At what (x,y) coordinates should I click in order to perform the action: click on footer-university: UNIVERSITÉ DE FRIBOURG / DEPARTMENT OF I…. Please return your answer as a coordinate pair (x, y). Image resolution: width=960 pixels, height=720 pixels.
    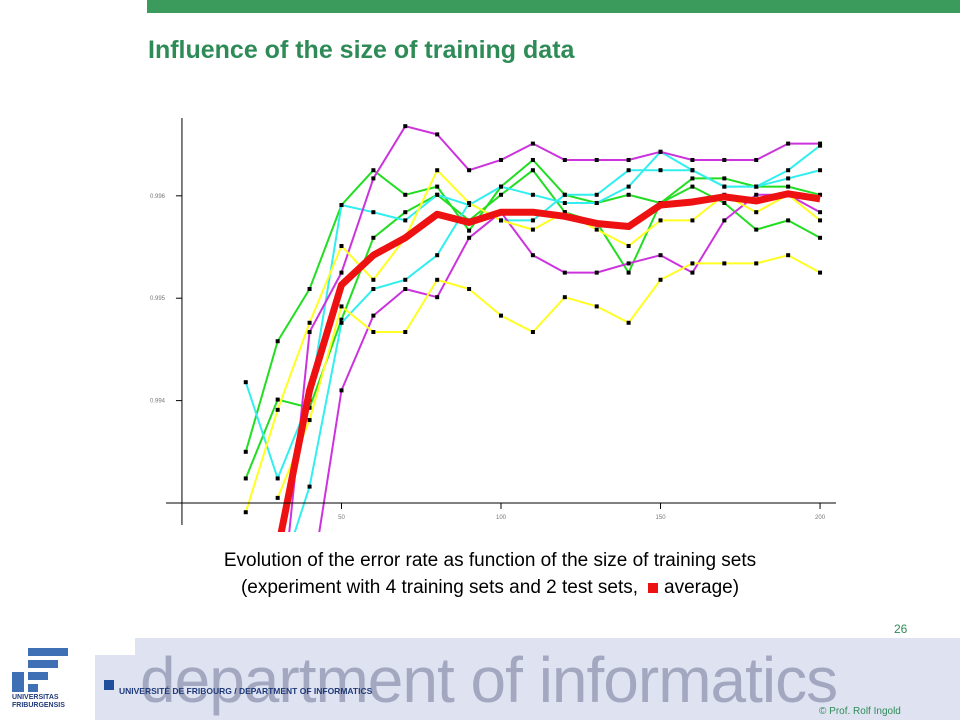
    Looking at the image, I should click on (246, 691).